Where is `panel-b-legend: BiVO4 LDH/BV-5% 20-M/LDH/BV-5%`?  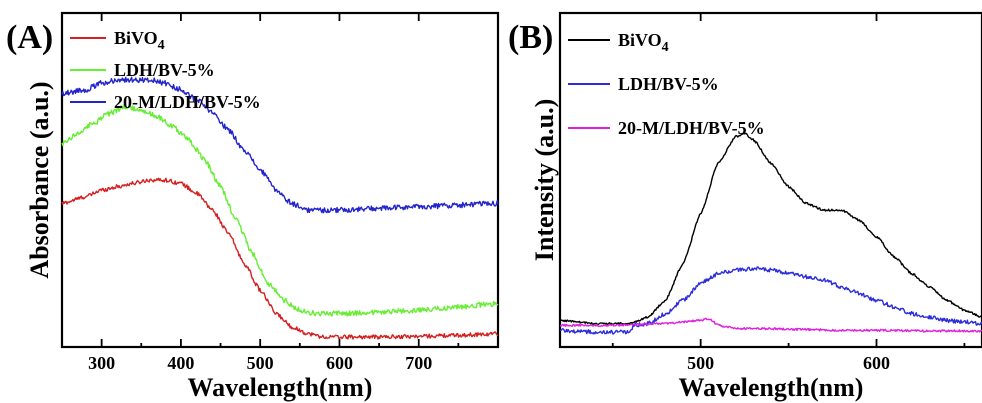 panel-b-legend: BiVO4 LDH/BV-5% 20-M/LDH/BV-5% is located at coordinates (666, 84).